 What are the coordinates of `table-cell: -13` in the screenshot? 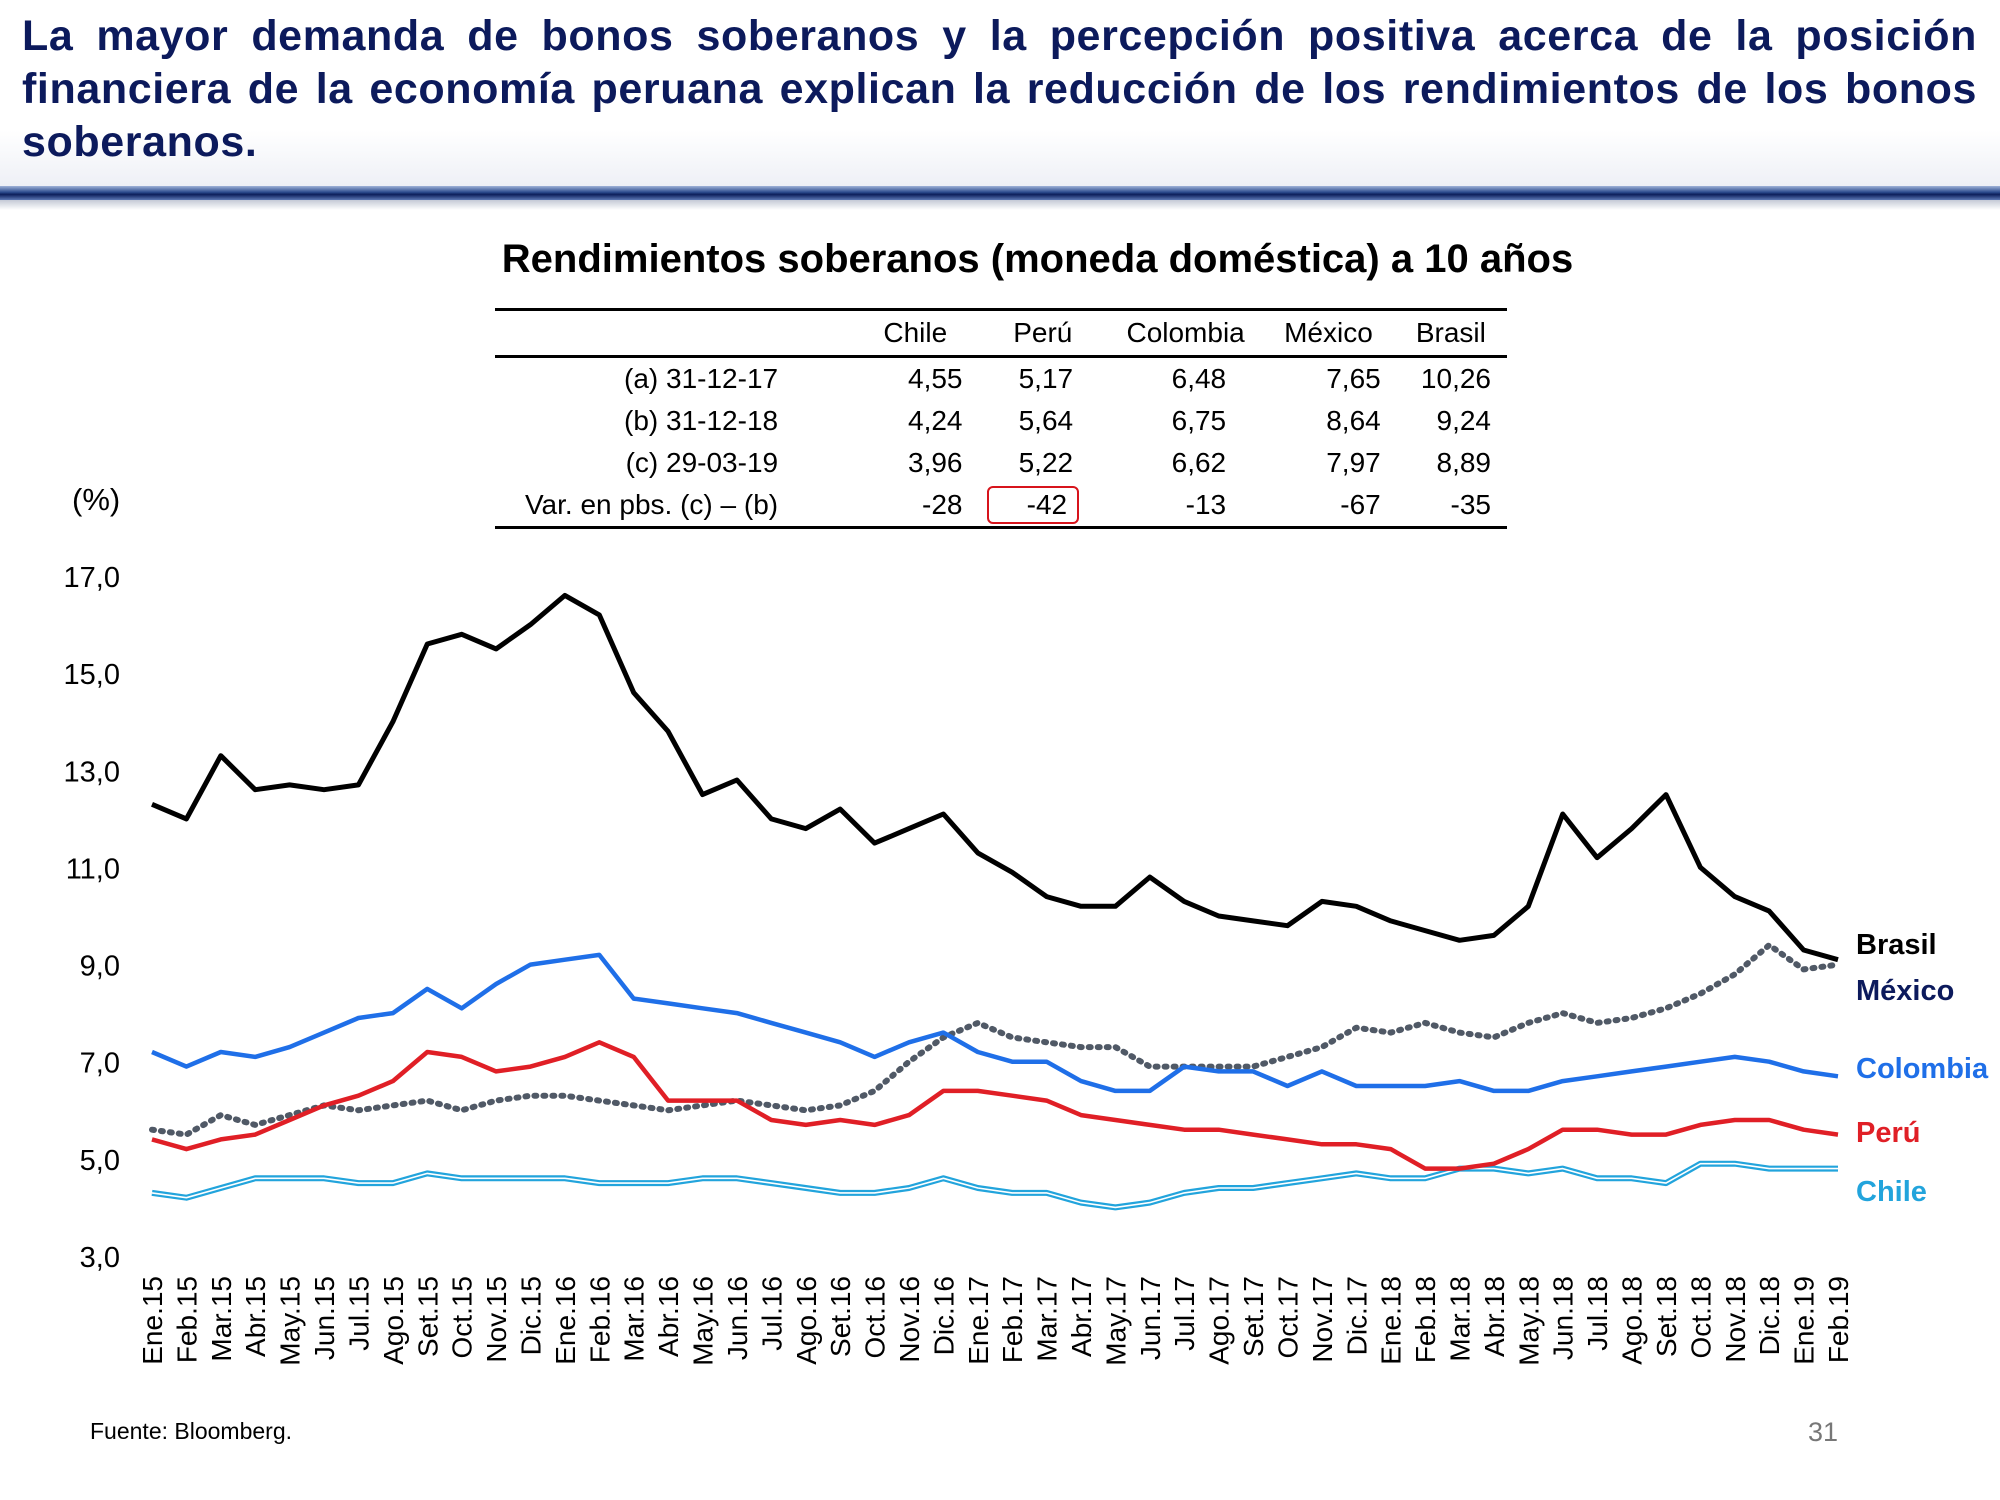 It's located at (1186, 506).